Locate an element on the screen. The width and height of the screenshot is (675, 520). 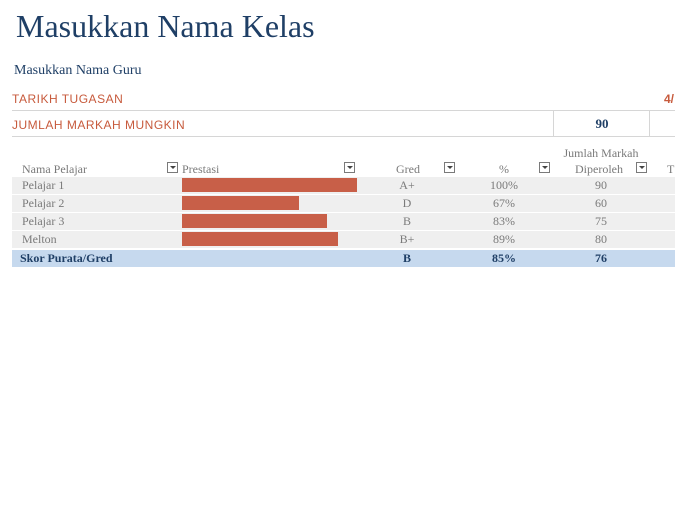
marks-cell: 80 is located at coordinates (601, 239).